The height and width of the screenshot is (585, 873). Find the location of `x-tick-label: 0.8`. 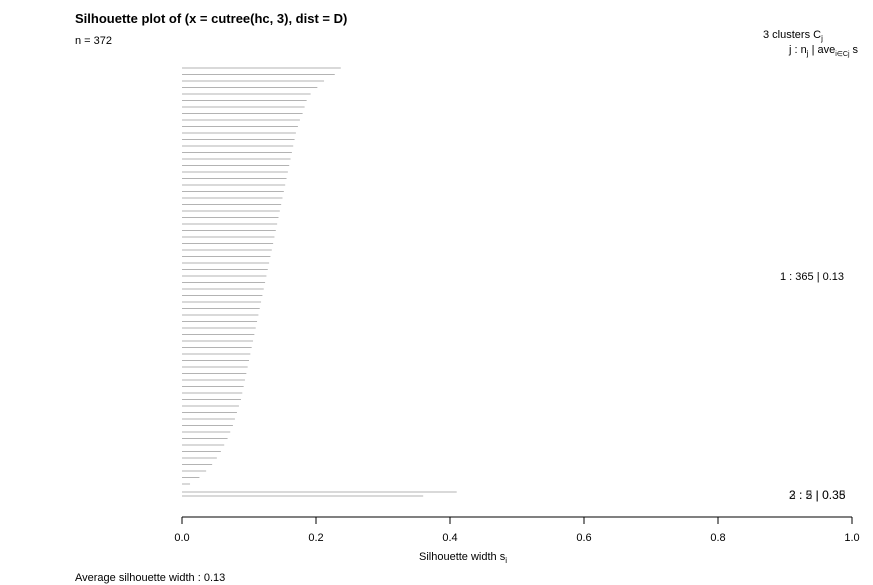

x-tick-label: 0.8 is located at coordinates (717, 538).